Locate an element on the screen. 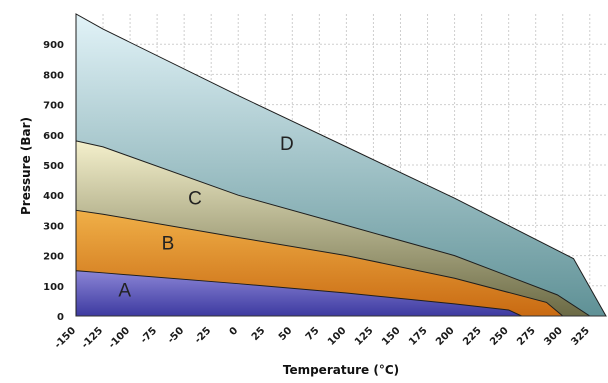 The image size is (608, 383). region-label-c: C is located at coordinates (195, 198).